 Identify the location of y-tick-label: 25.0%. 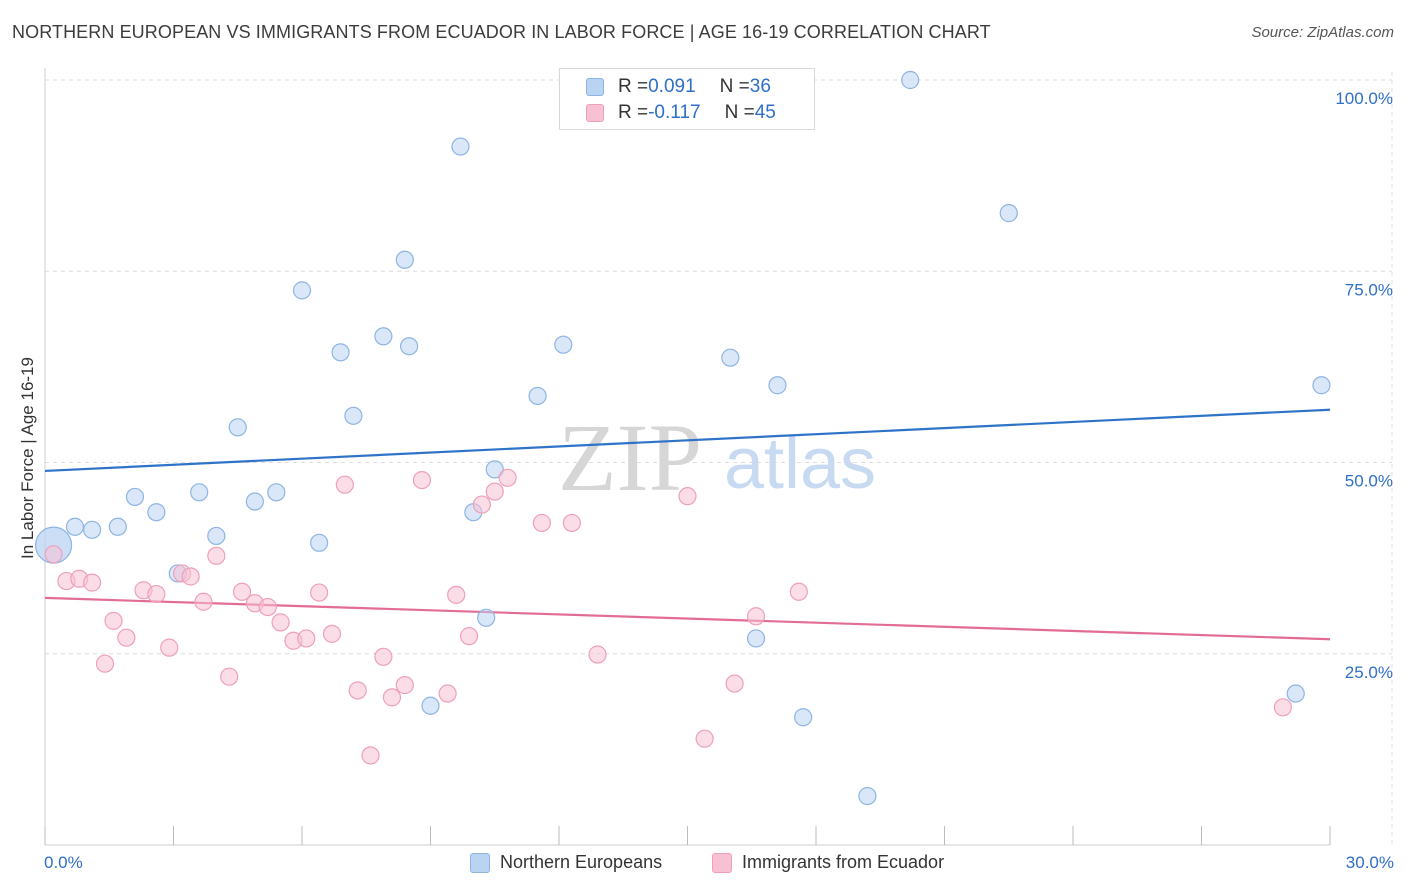
(1369, 672).